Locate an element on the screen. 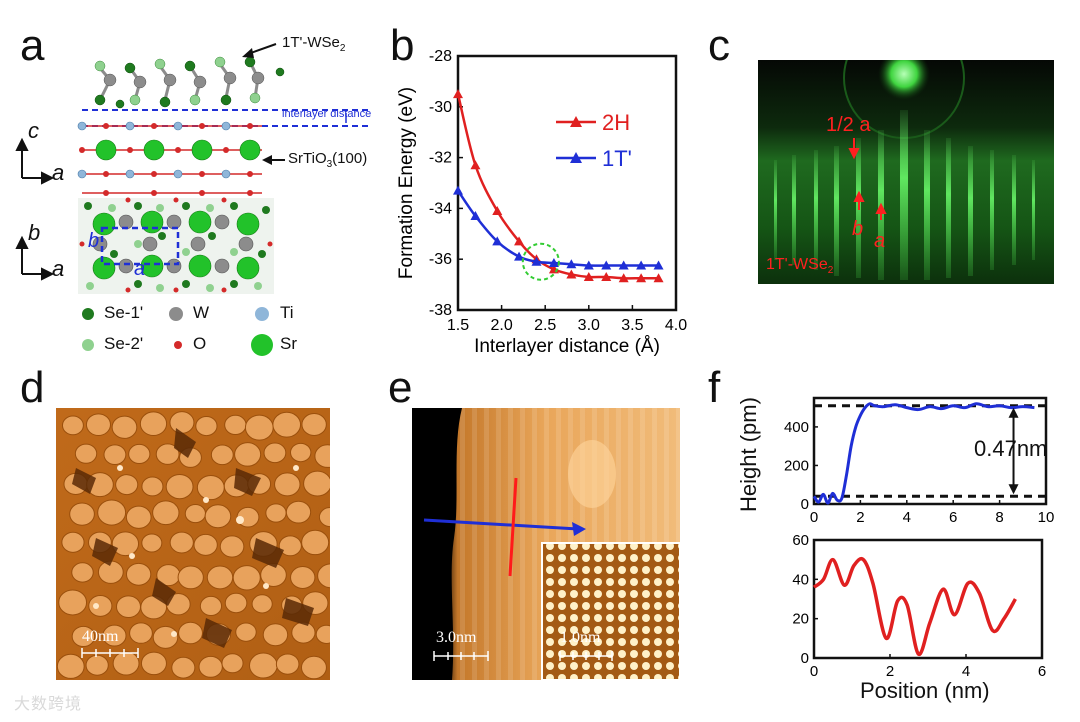  b-xlabel: Interlayer distance (Å) is located at coordinates (567, 346).